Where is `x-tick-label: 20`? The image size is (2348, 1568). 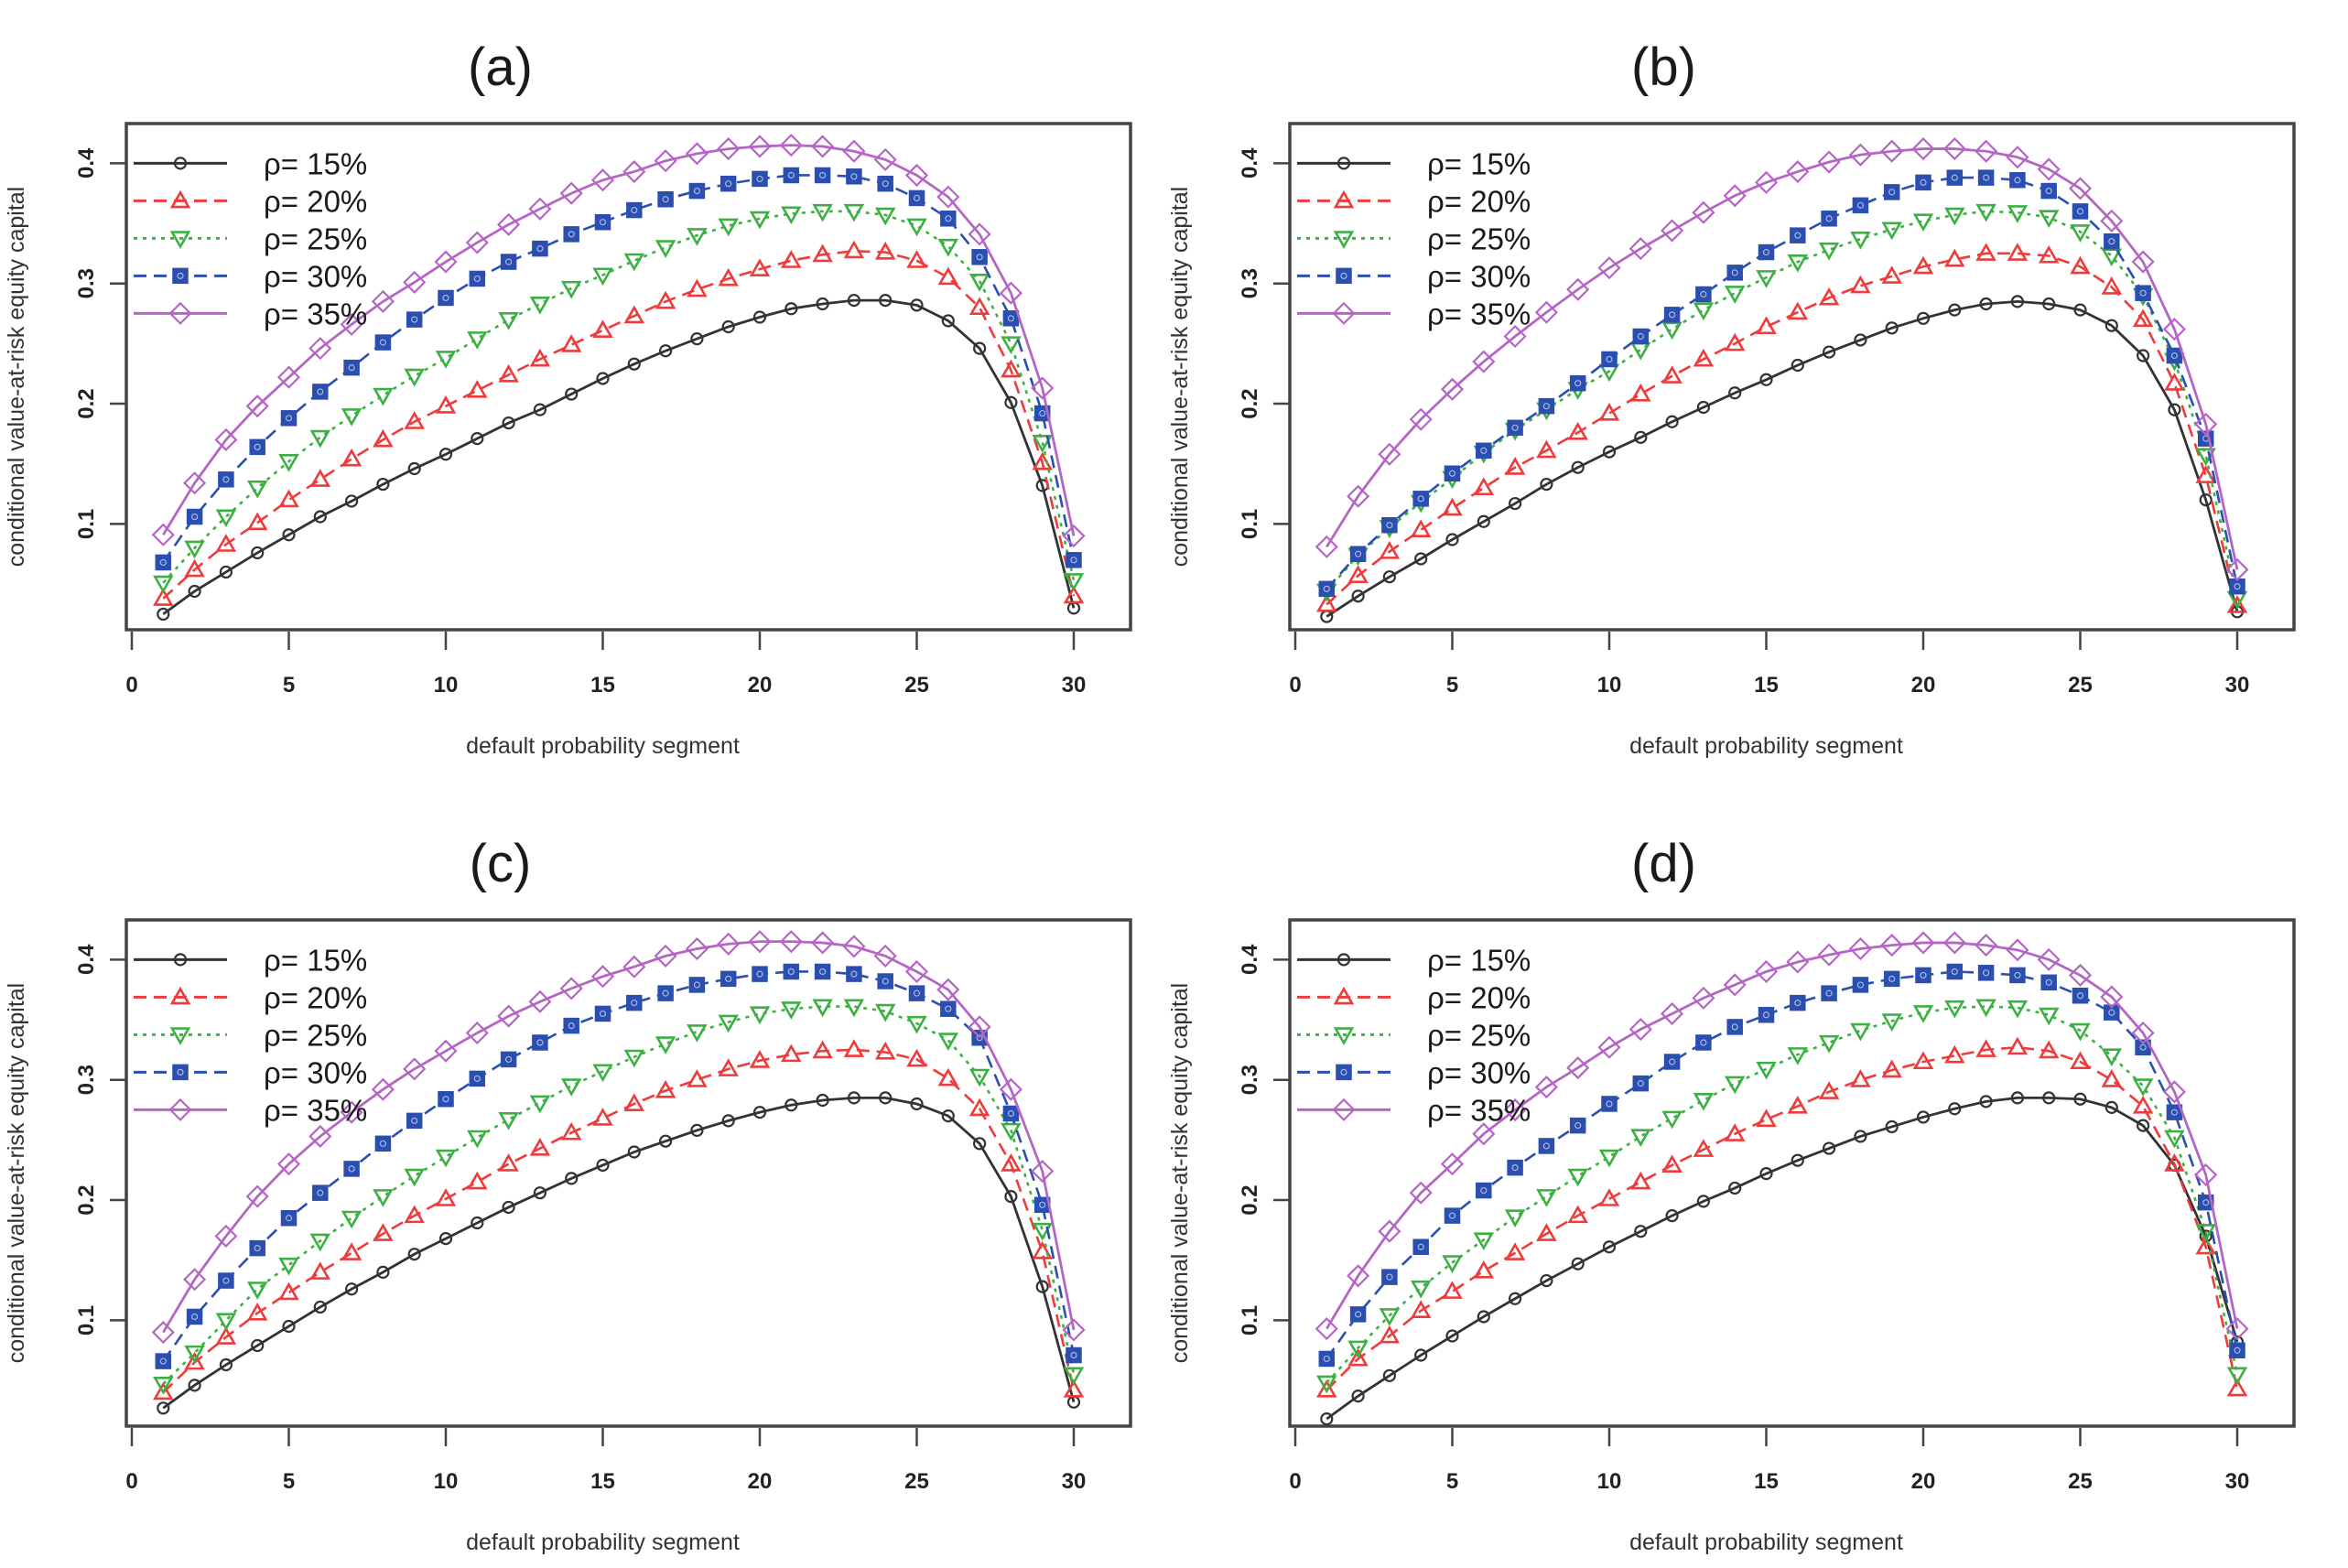 x-tick-label: 20 is located at coordinates (1923, 685).